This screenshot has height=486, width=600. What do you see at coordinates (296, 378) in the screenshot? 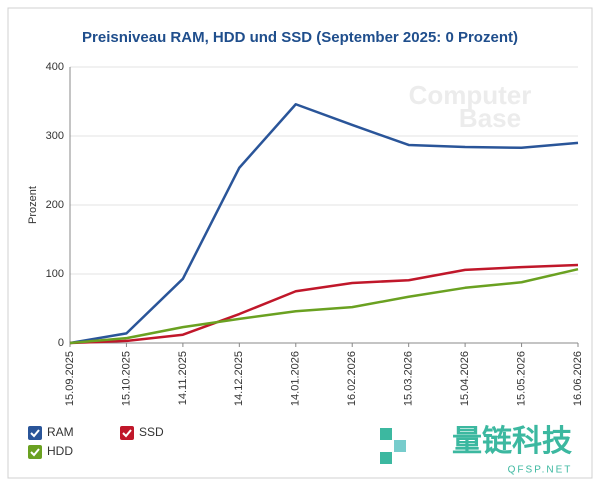
I see `x-tick-label: 14.01.2026` at bounding box center [296, 378].